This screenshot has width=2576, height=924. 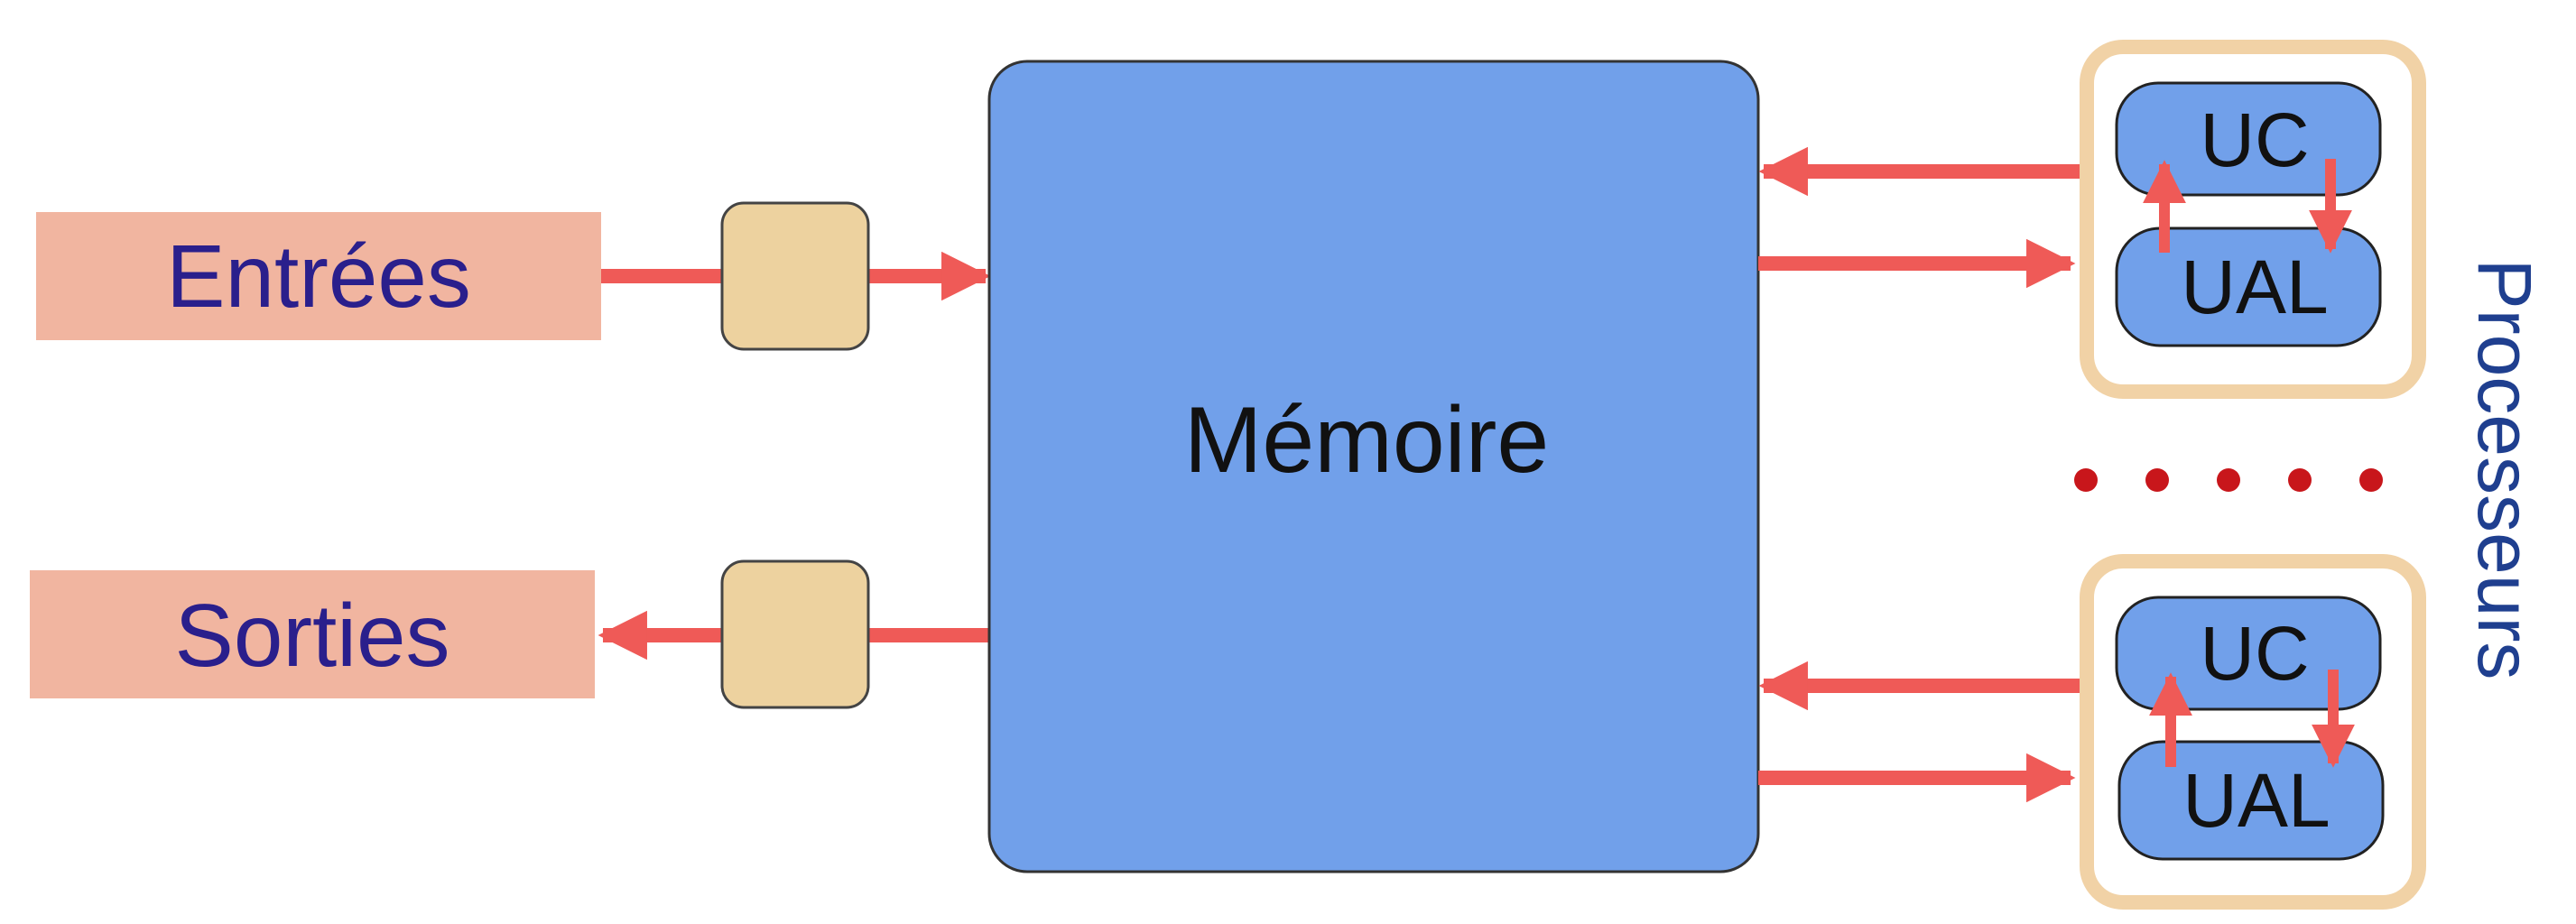 I want to click on inputs-box: Entrées, so click(x=318, y=276).